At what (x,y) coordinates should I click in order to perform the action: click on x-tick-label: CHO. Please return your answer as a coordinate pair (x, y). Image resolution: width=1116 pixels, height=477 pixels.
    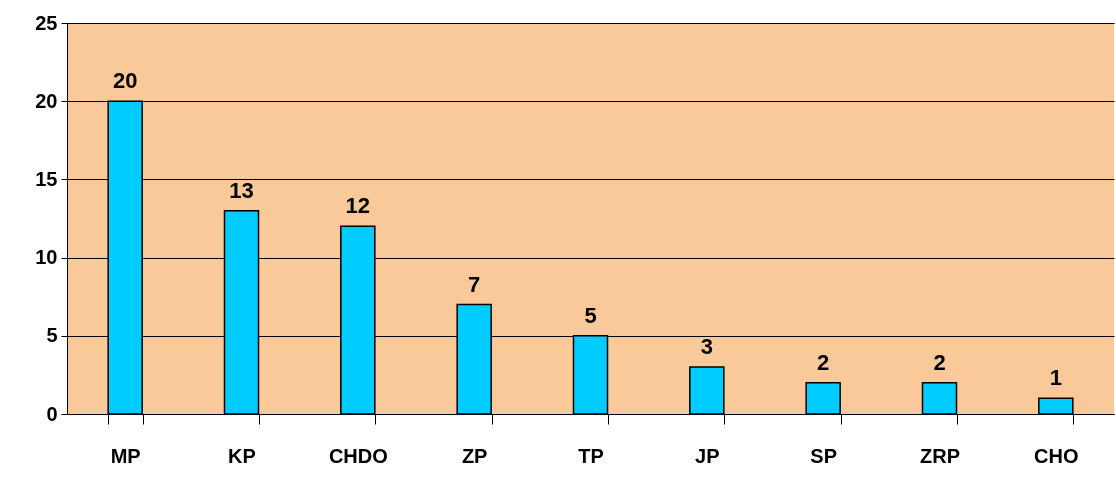
    Looking at the image, I should click on (1056, 455).